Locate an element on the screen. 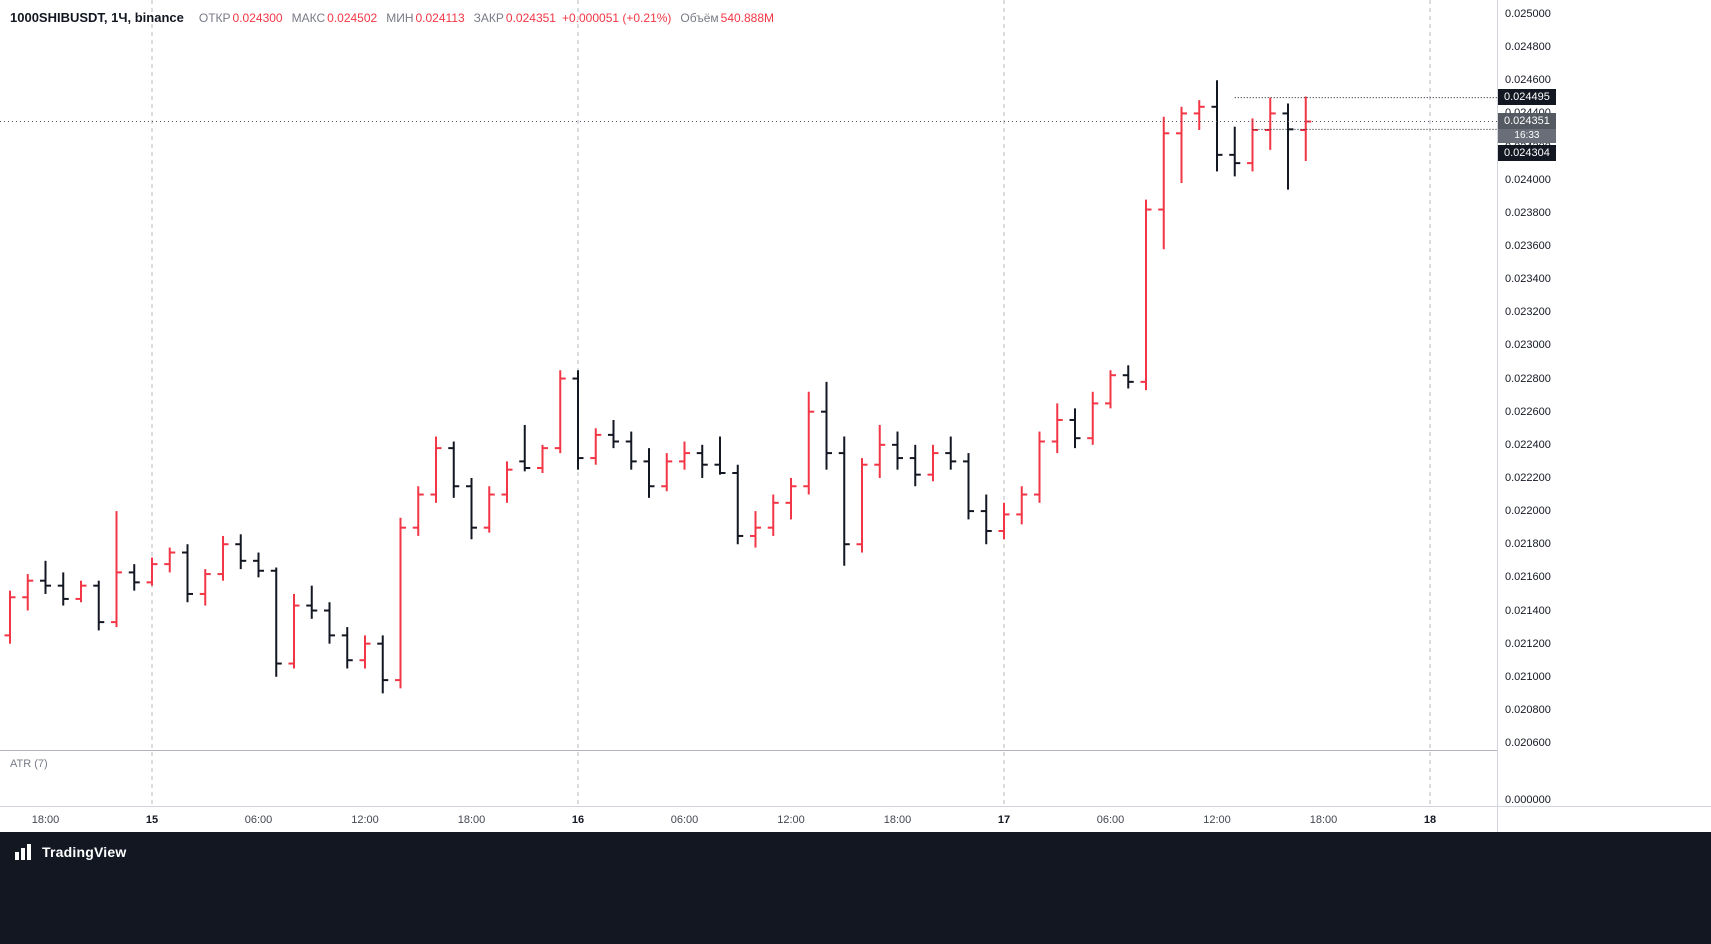 This screenshot has height=944, width=1711. time-axis-border is located at coordinates (855, 806).